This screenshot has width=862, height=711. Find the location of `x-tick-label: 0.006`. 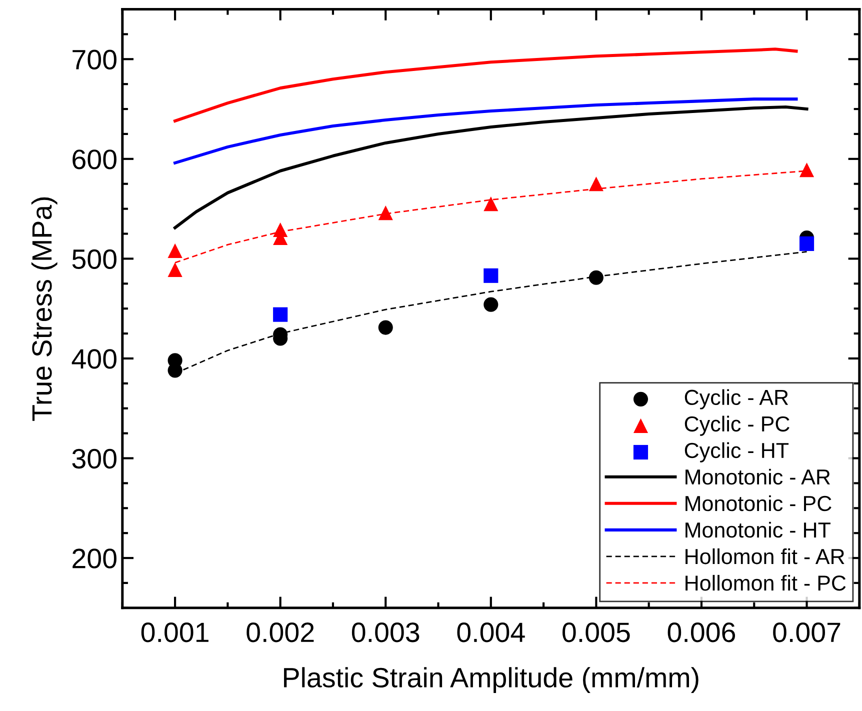

x-tick-label: 0.006 is located at coordinates (702, 632).